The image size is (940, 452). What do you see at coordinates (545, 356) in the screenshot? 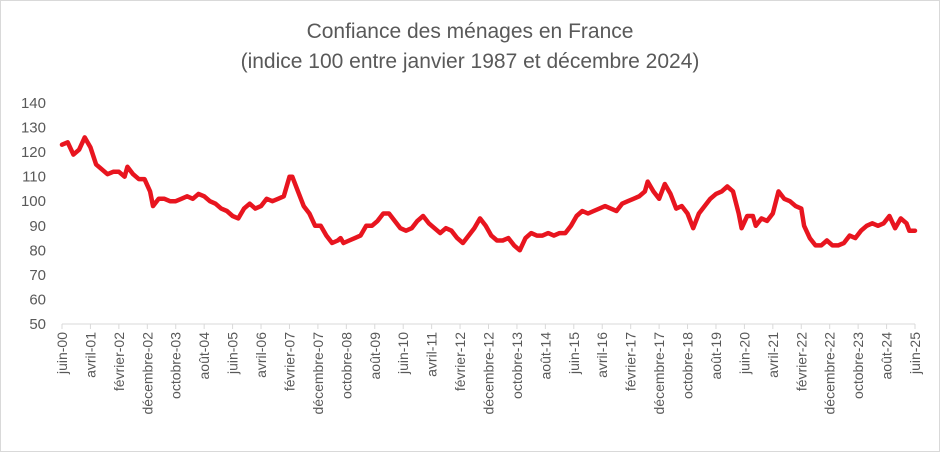
I see `x-tick-label: août-14` at bounding box center [545, 356].